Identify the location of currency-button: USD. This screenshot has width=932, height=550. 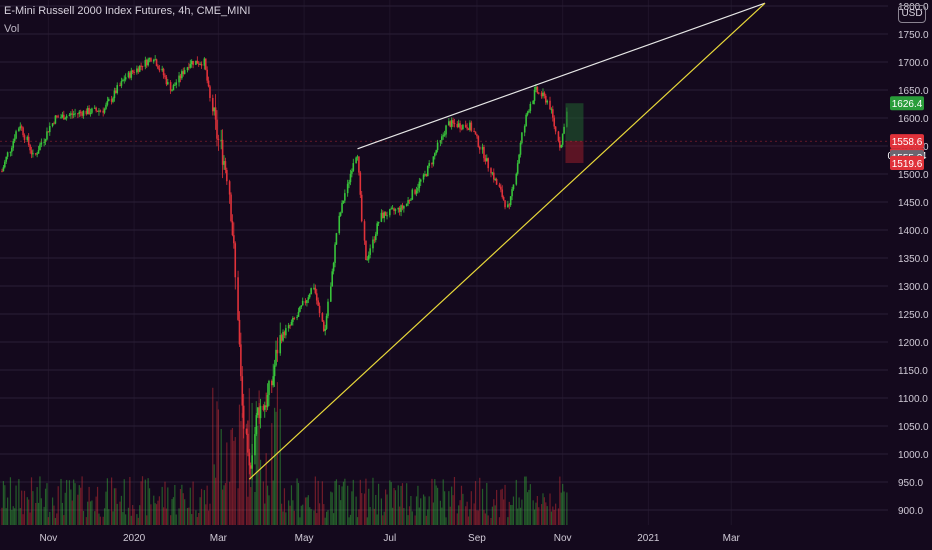
(912, 14).